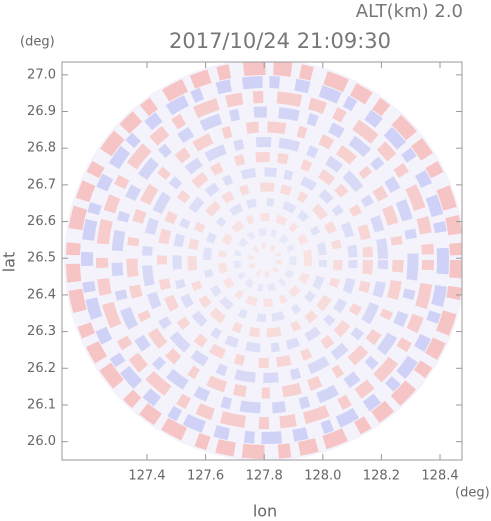  Describe the element at coordinates (41, 368) in the screenshot. I see `y-tick-label: 26.2` at that location.